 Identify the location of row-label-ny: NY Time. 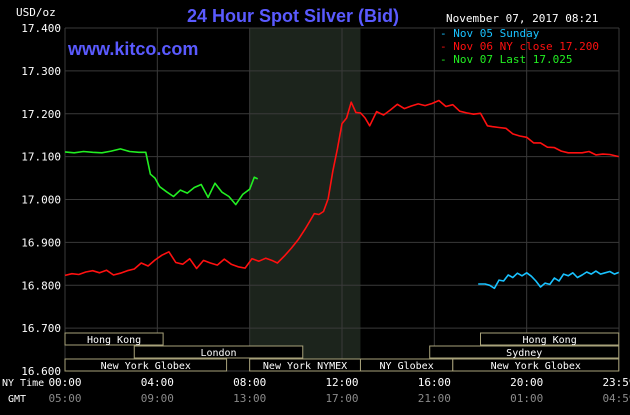
(23, 383).